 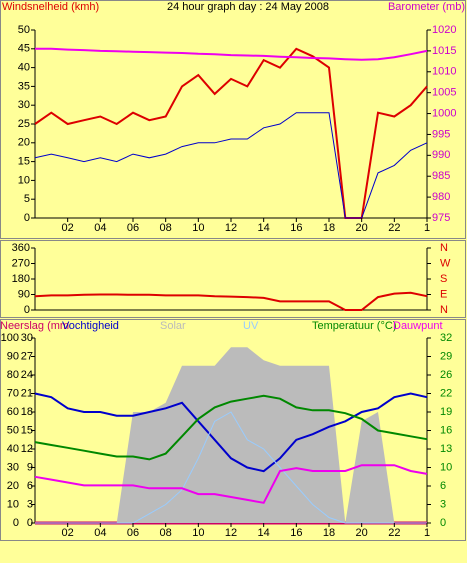 What do you see at coordinates (444, 72) in the screenshot?
I see `y2-tick-label: 1010` at bounding box center [444, 72].